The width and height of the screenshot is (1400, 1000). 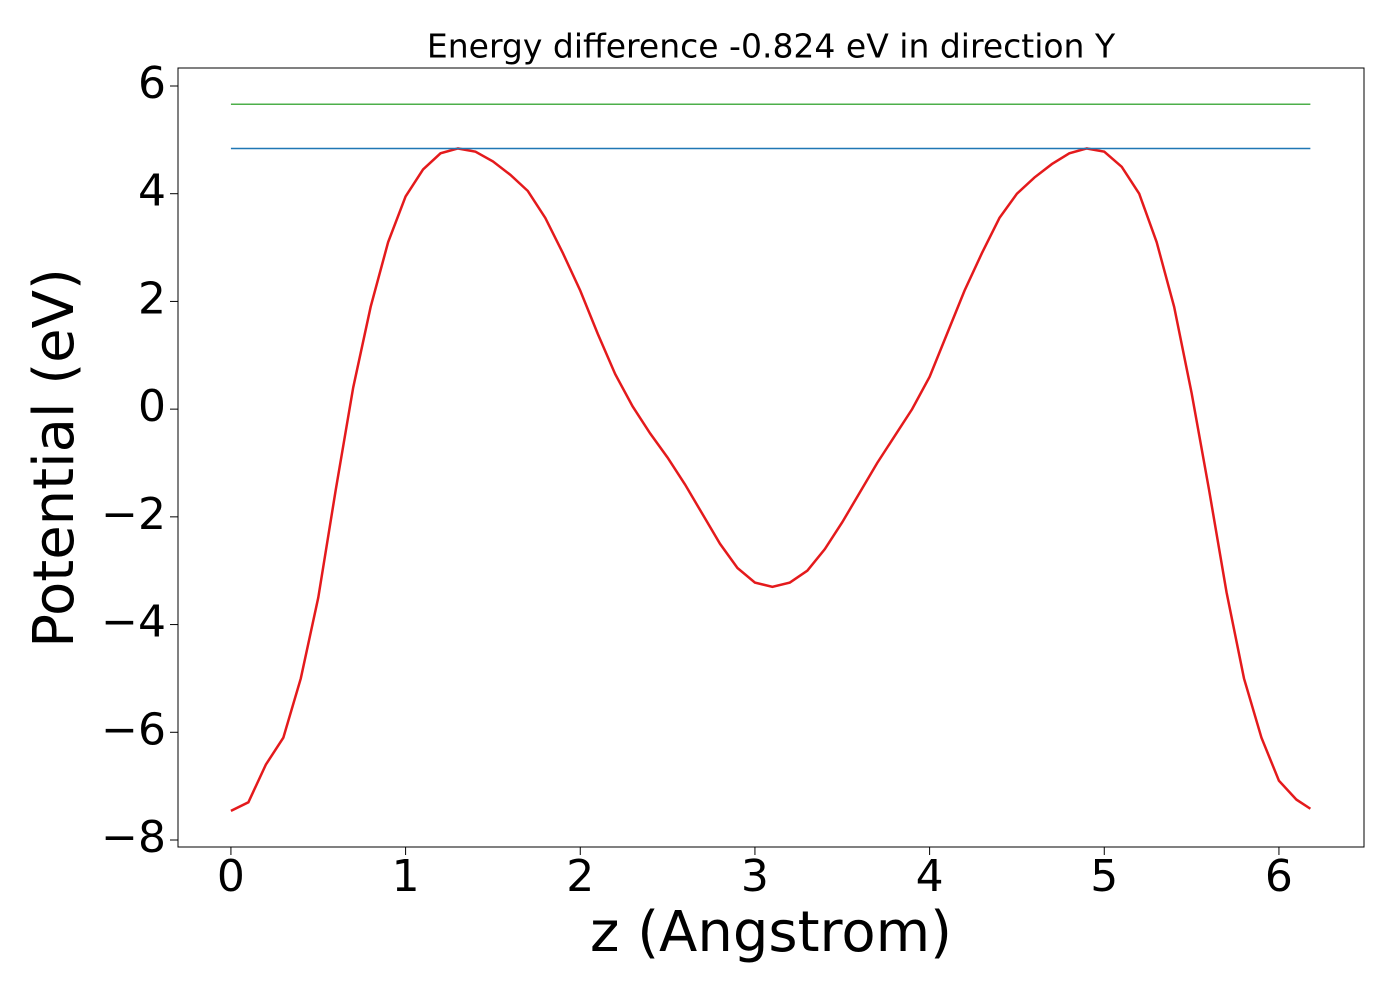 What do you see at coordinates (406, 876) in the screenshot?
I see `x-tick-label: 1` at bounding box center [406, 876].